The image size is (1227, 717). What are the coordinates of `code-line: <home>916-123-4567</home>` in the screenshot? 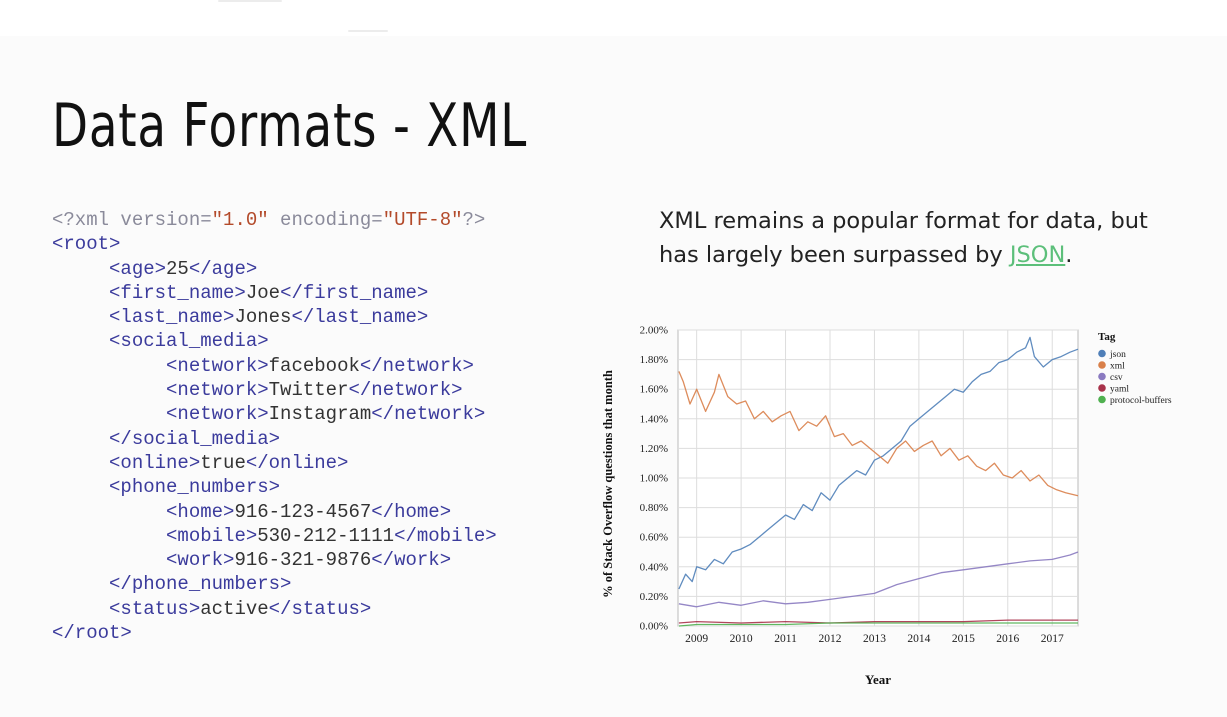 It's located at (274, 512).